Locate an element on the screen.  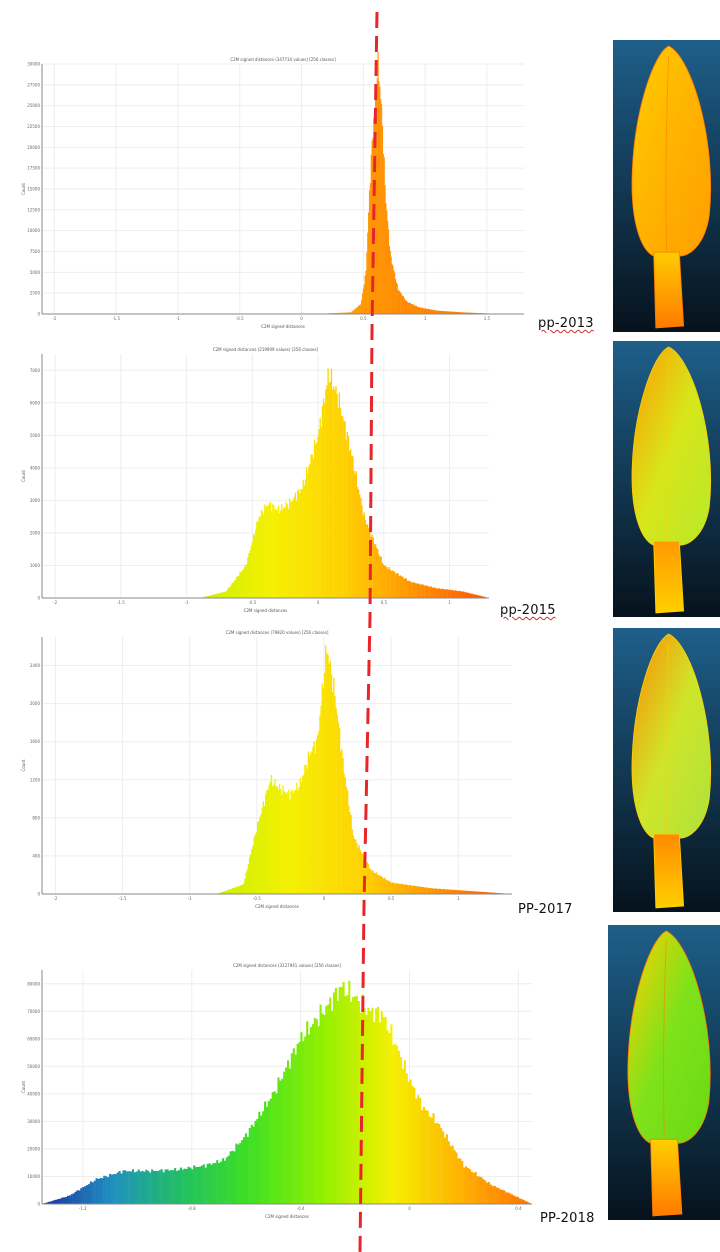
y-tick-label: 1600 is located at coordinates (35, 741).